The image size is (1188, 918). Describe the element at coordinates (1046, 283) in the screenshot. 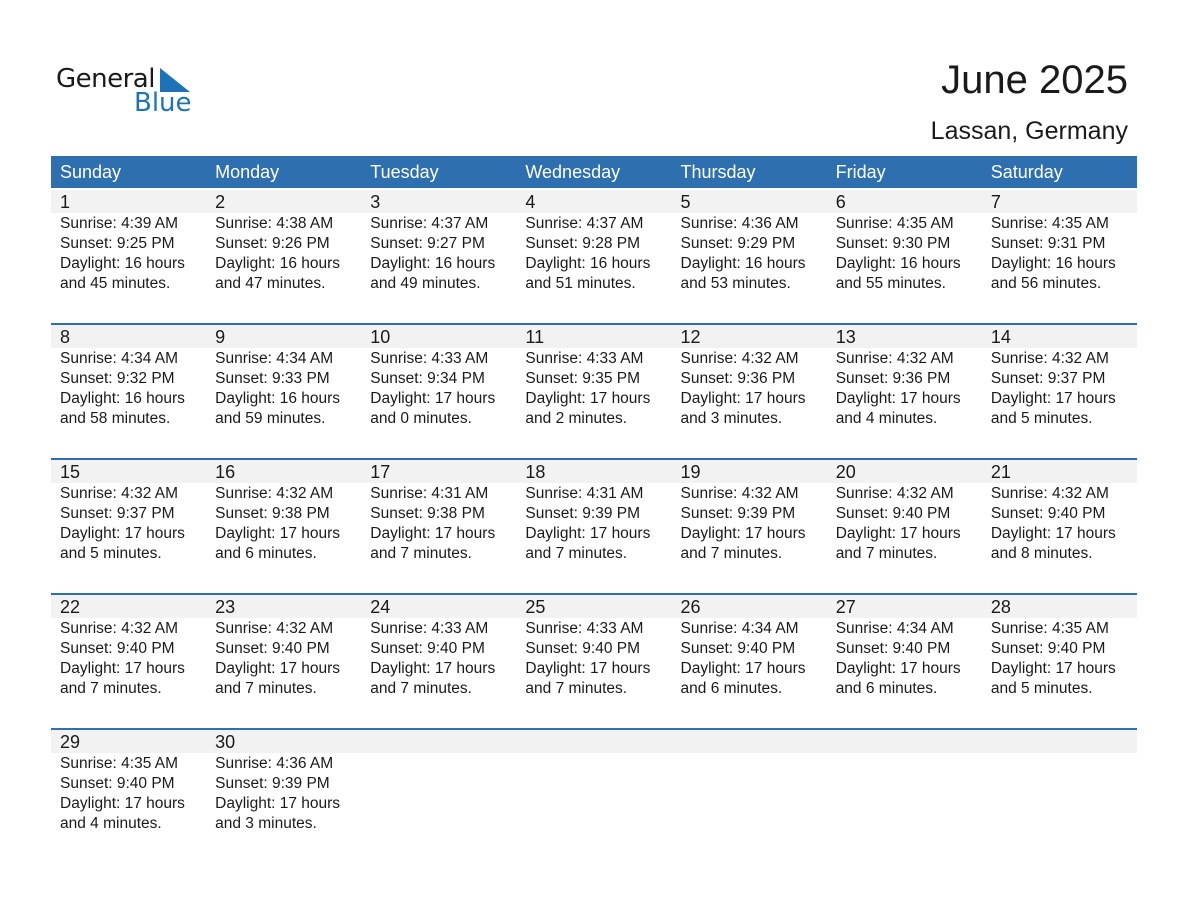

I see `daylight-minutes-text: and 56 minutes.` at that location.